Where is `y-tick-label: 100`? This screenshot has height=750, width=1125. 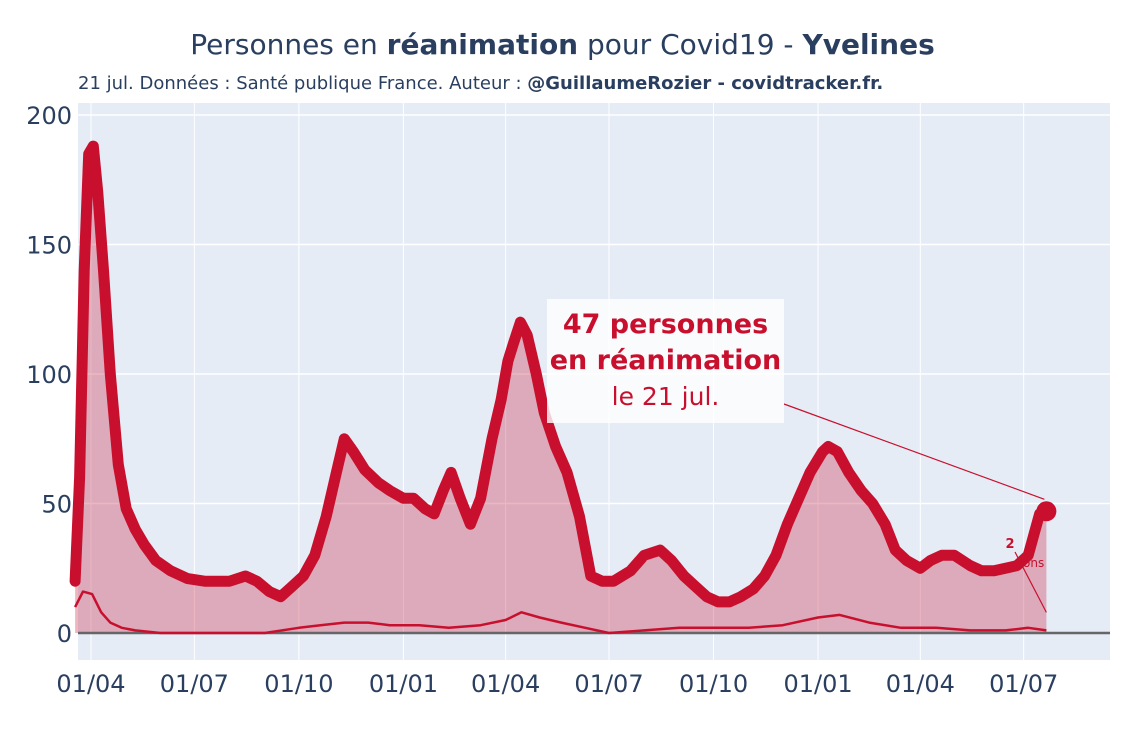 y-tick-label: 100 is located at coordinates (49, 375).